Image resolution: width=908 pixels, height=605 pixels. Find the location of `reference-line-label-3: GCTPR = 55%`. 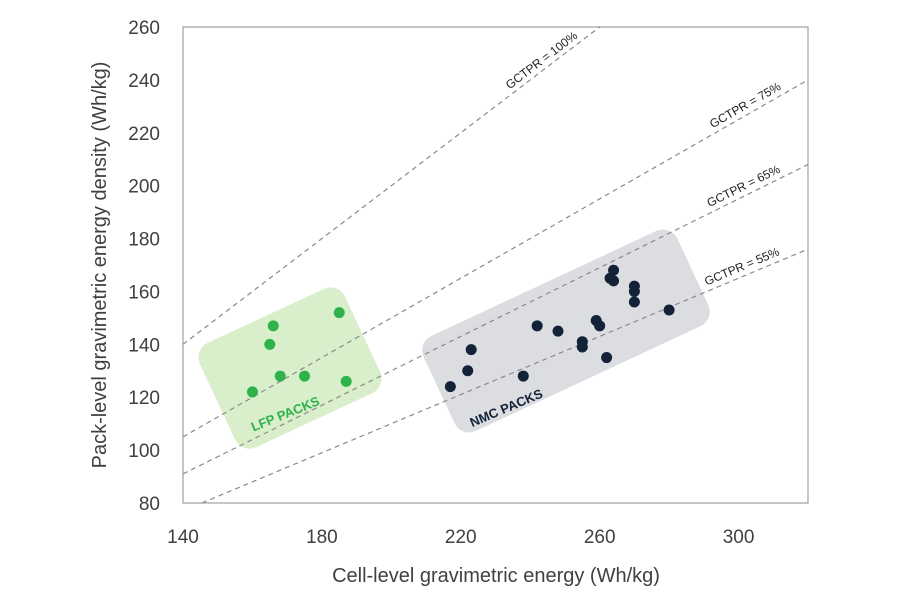

reference-line-label-3: GCTPR = 55% is located at coordinates (741, 267).